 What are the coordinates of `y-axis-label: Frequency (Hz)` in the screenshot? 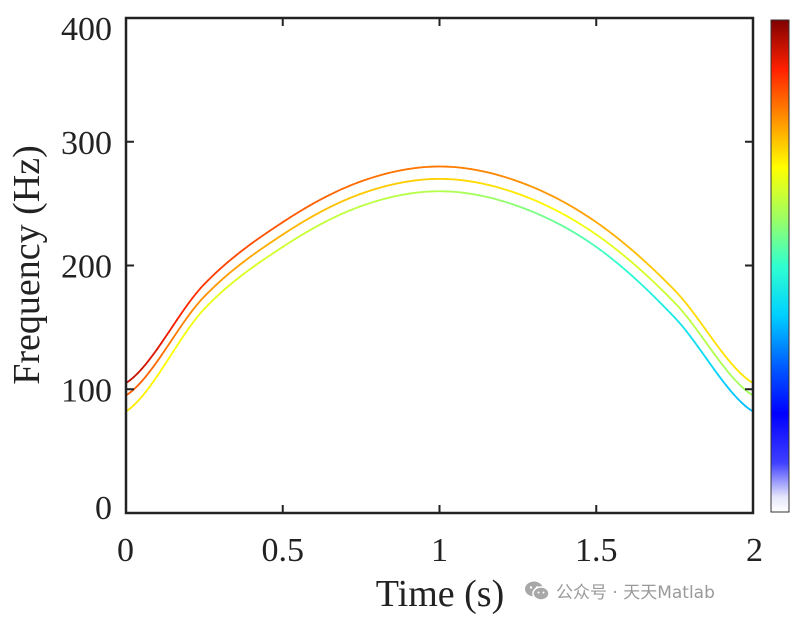 It's located at (27, 265).